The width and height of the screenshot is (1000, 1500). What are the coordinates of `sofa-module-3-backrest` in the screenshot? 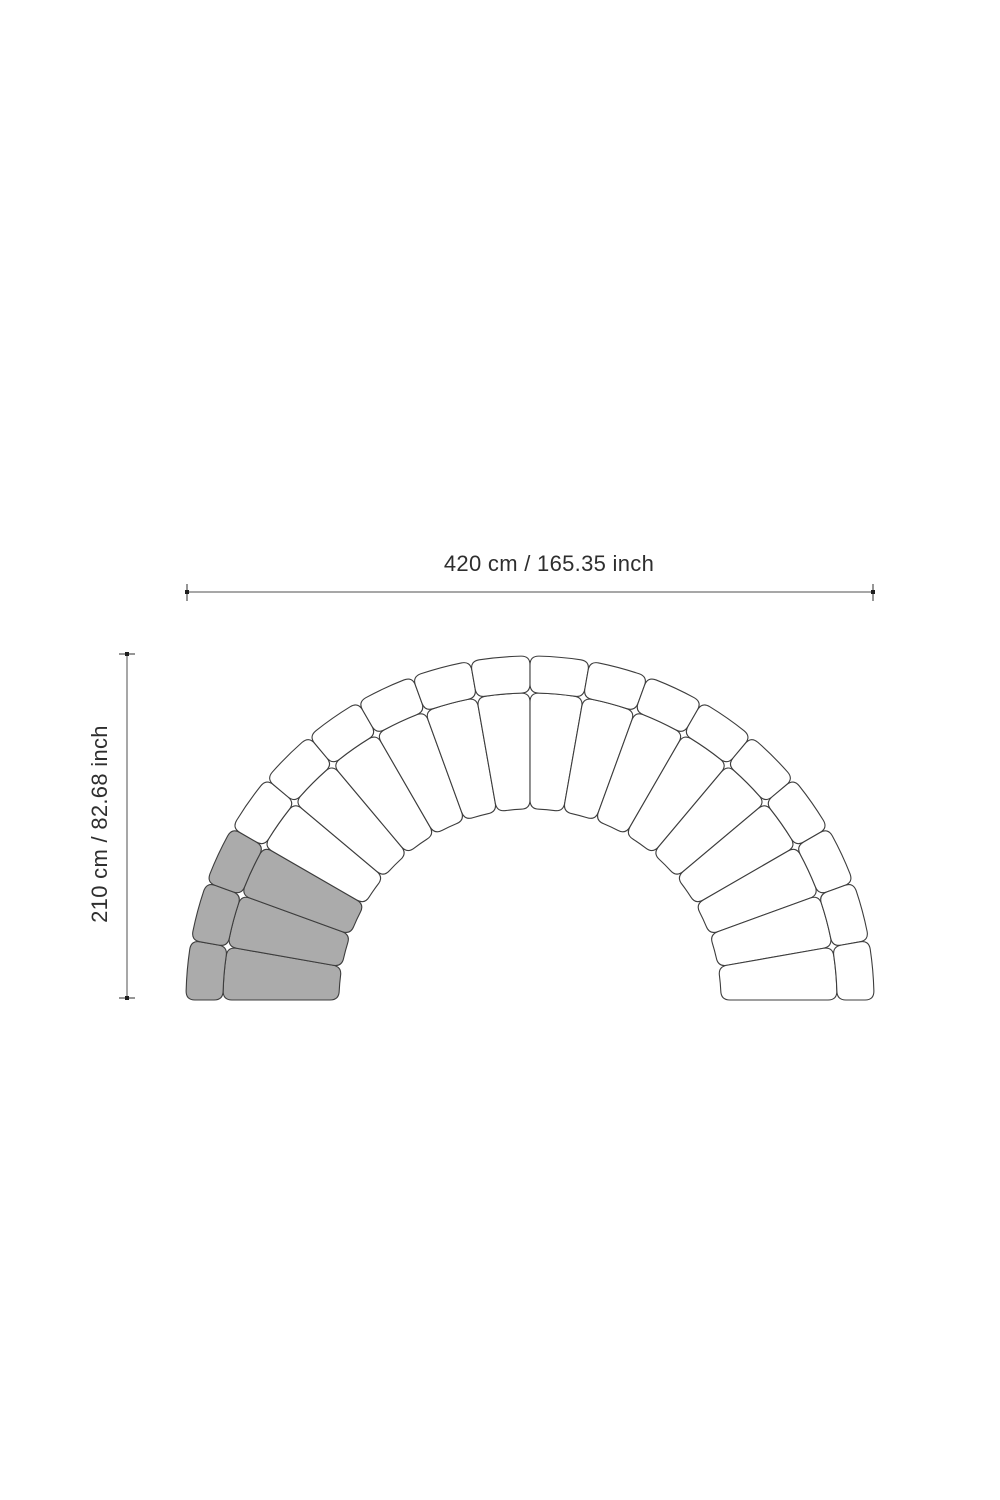 It's located at (235, 862).